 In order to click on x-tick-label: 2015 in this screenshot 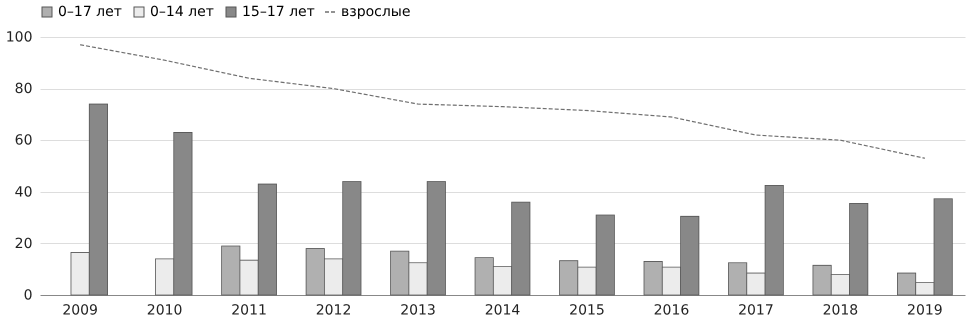, I will do `click(587, 310)`.